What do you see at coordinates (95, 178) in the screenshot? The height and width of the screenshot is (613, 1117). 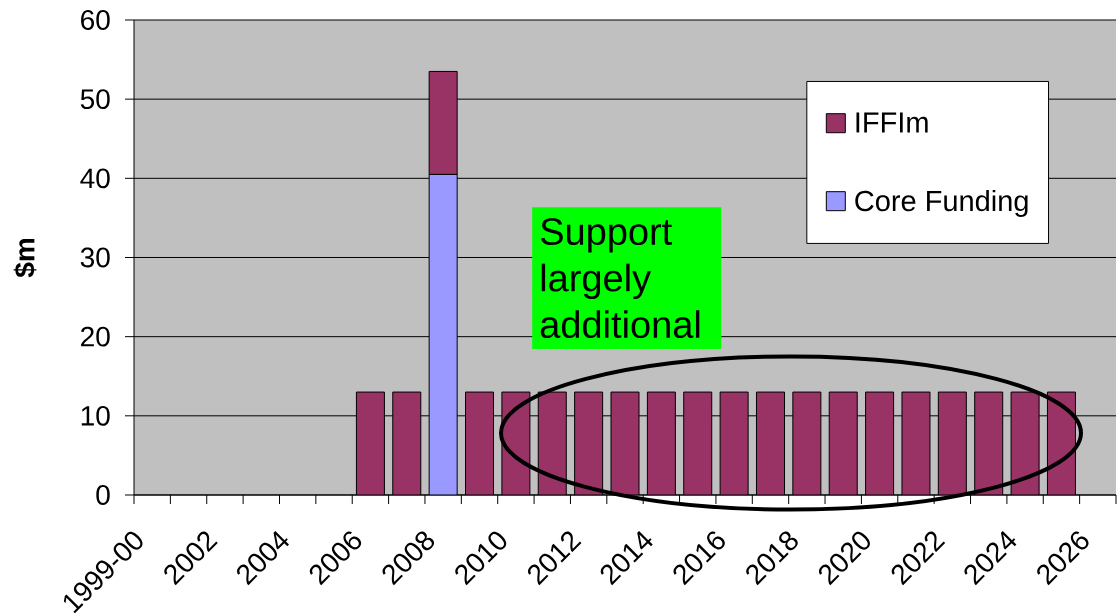 I see `y-tick-label: 40` at bounding box center [95, 178].